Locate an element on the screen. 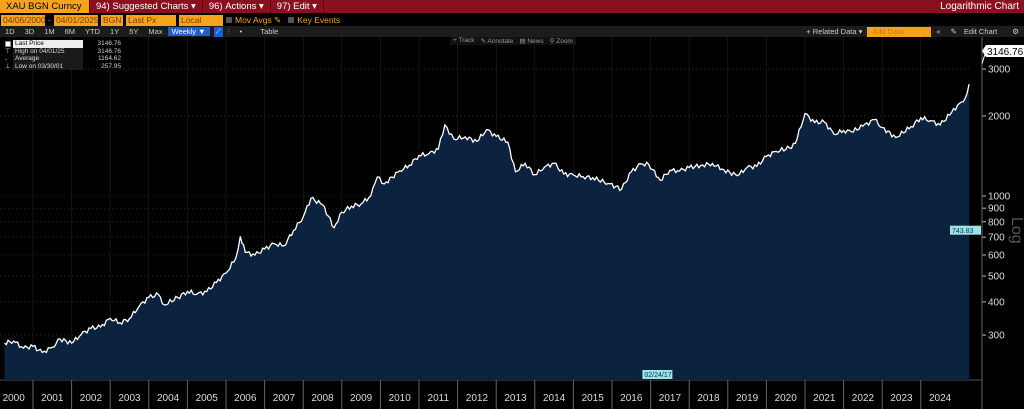 This screenshot has height=409, width=1024. edit-chart-label: Edit Chart is located at coordinates (980, 31).